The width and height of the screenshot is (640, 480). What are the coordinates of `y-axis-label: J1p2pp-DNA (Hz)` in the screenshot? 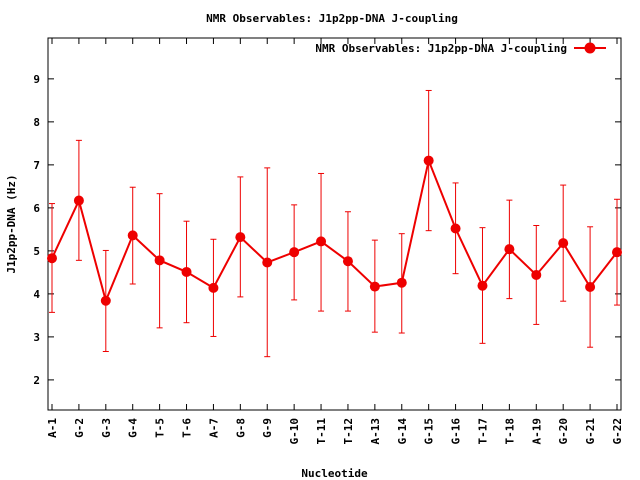 It's located at (11, 223).